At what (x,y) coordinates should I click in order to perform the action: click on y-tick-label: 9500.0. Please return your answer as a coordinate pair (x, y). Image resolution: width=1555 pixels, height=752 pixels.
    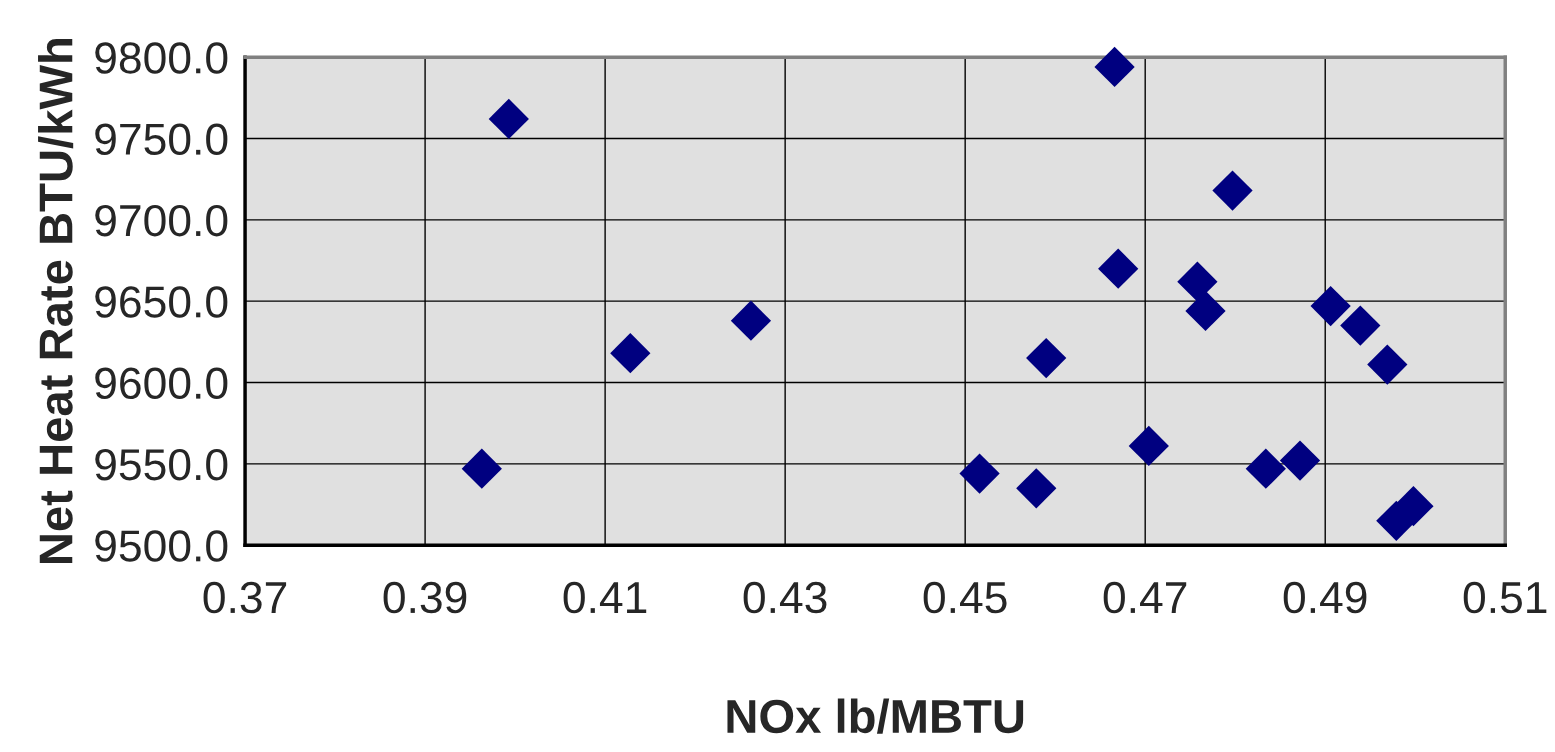
    Looking at the image, I should click on (161, 546).